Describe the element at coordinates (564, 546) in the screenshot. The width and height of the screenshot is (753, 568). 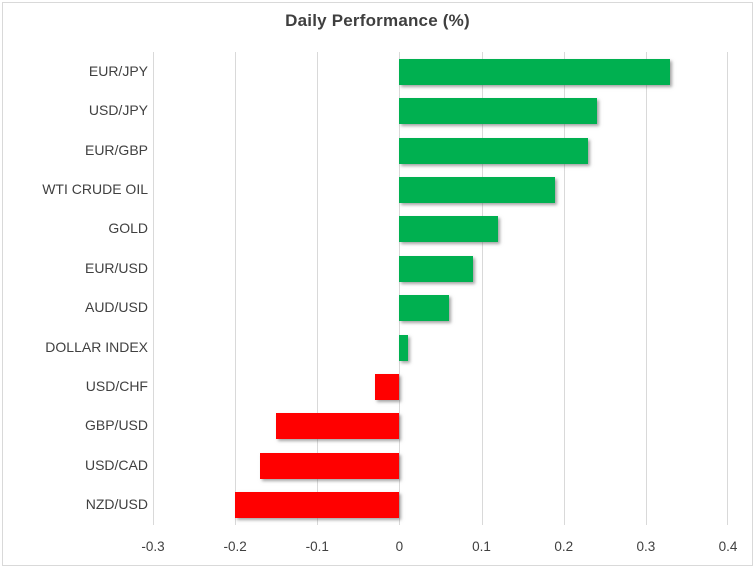
I see `x-tick-label: 0.2` at that location.